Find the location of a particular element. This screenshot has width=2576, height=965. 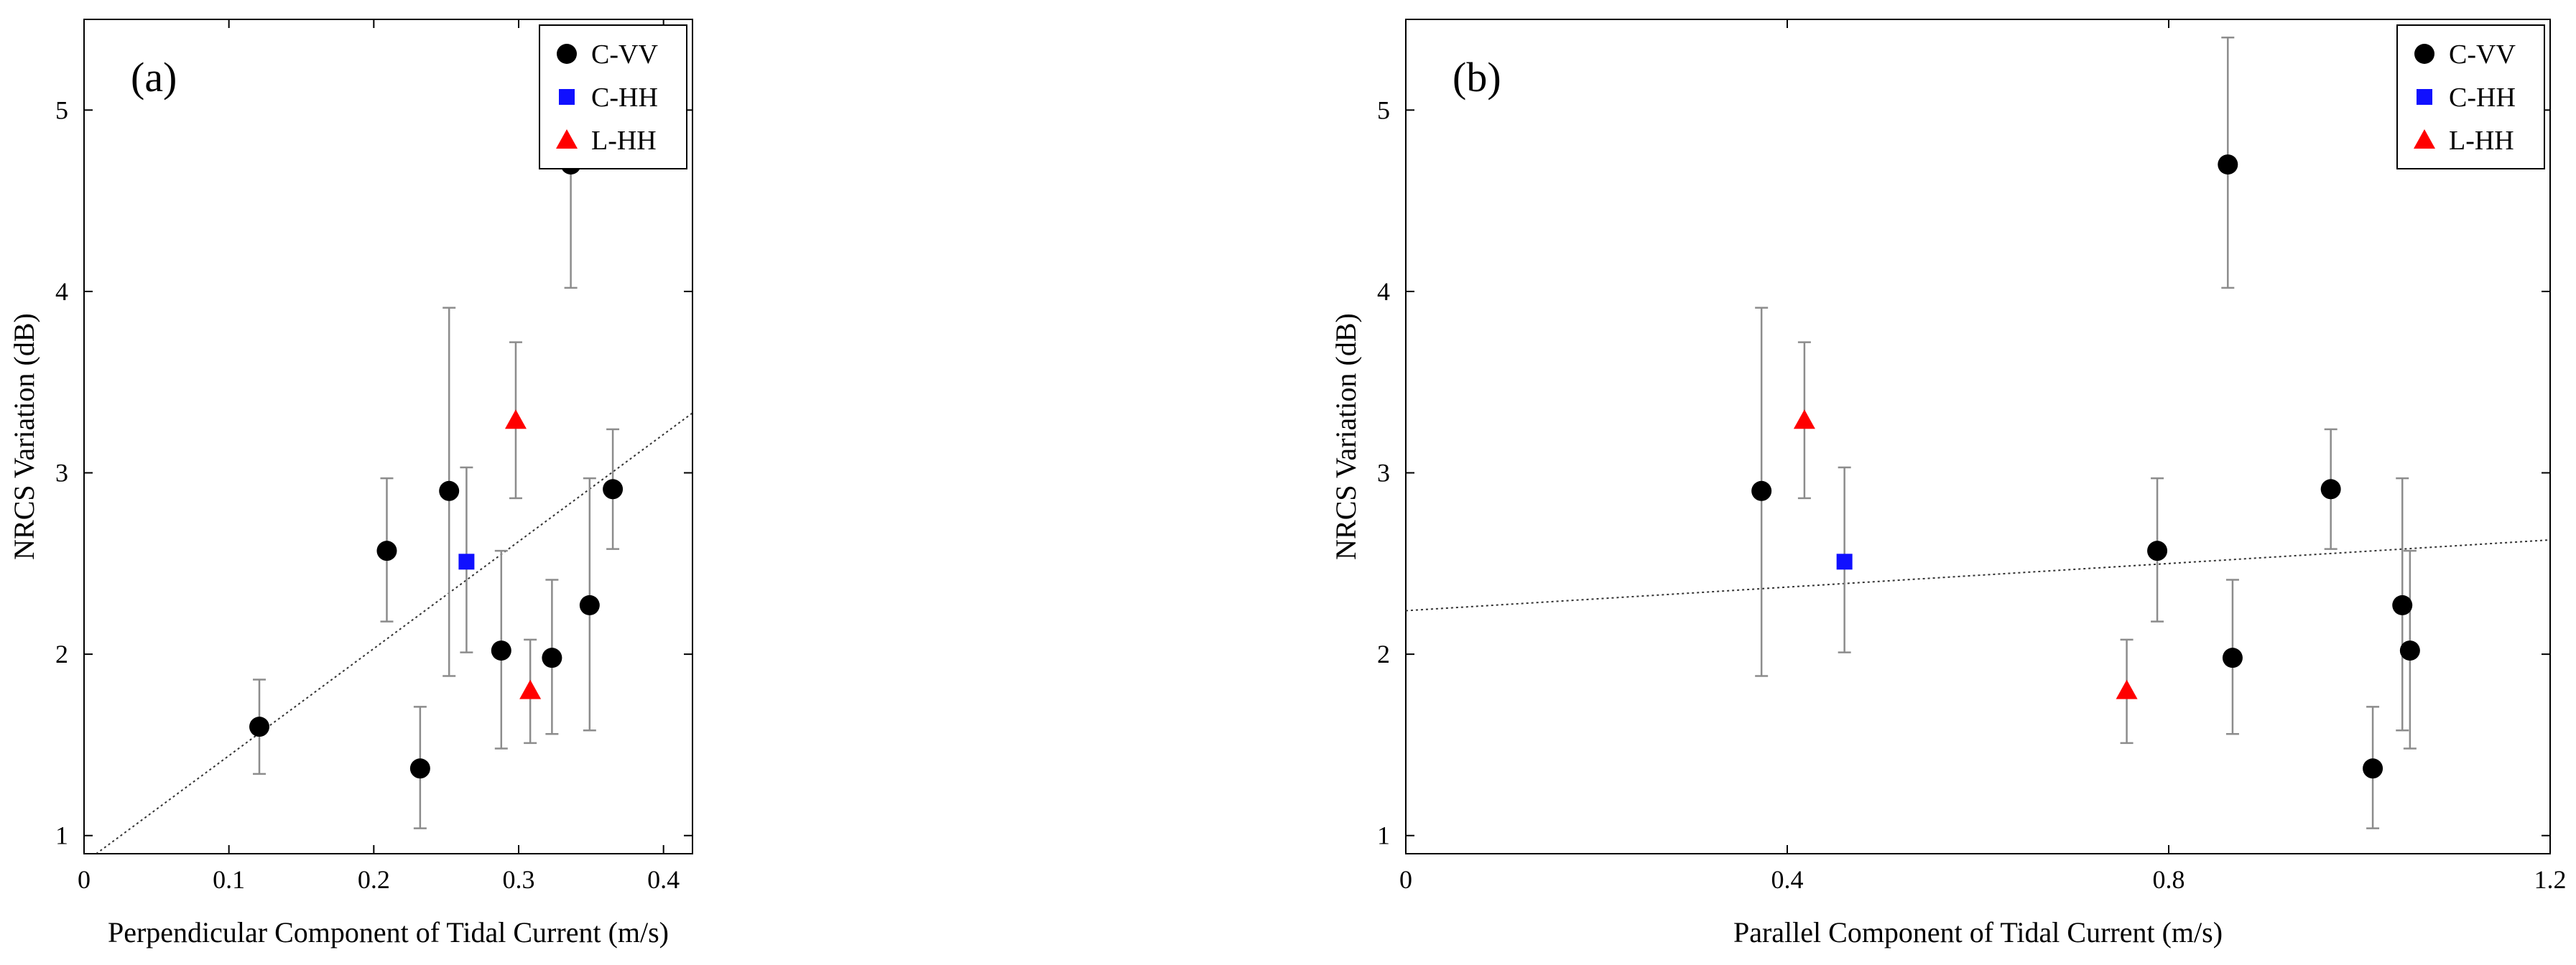

x-tick-label: 0.1 is located at coordinates (229, 879).